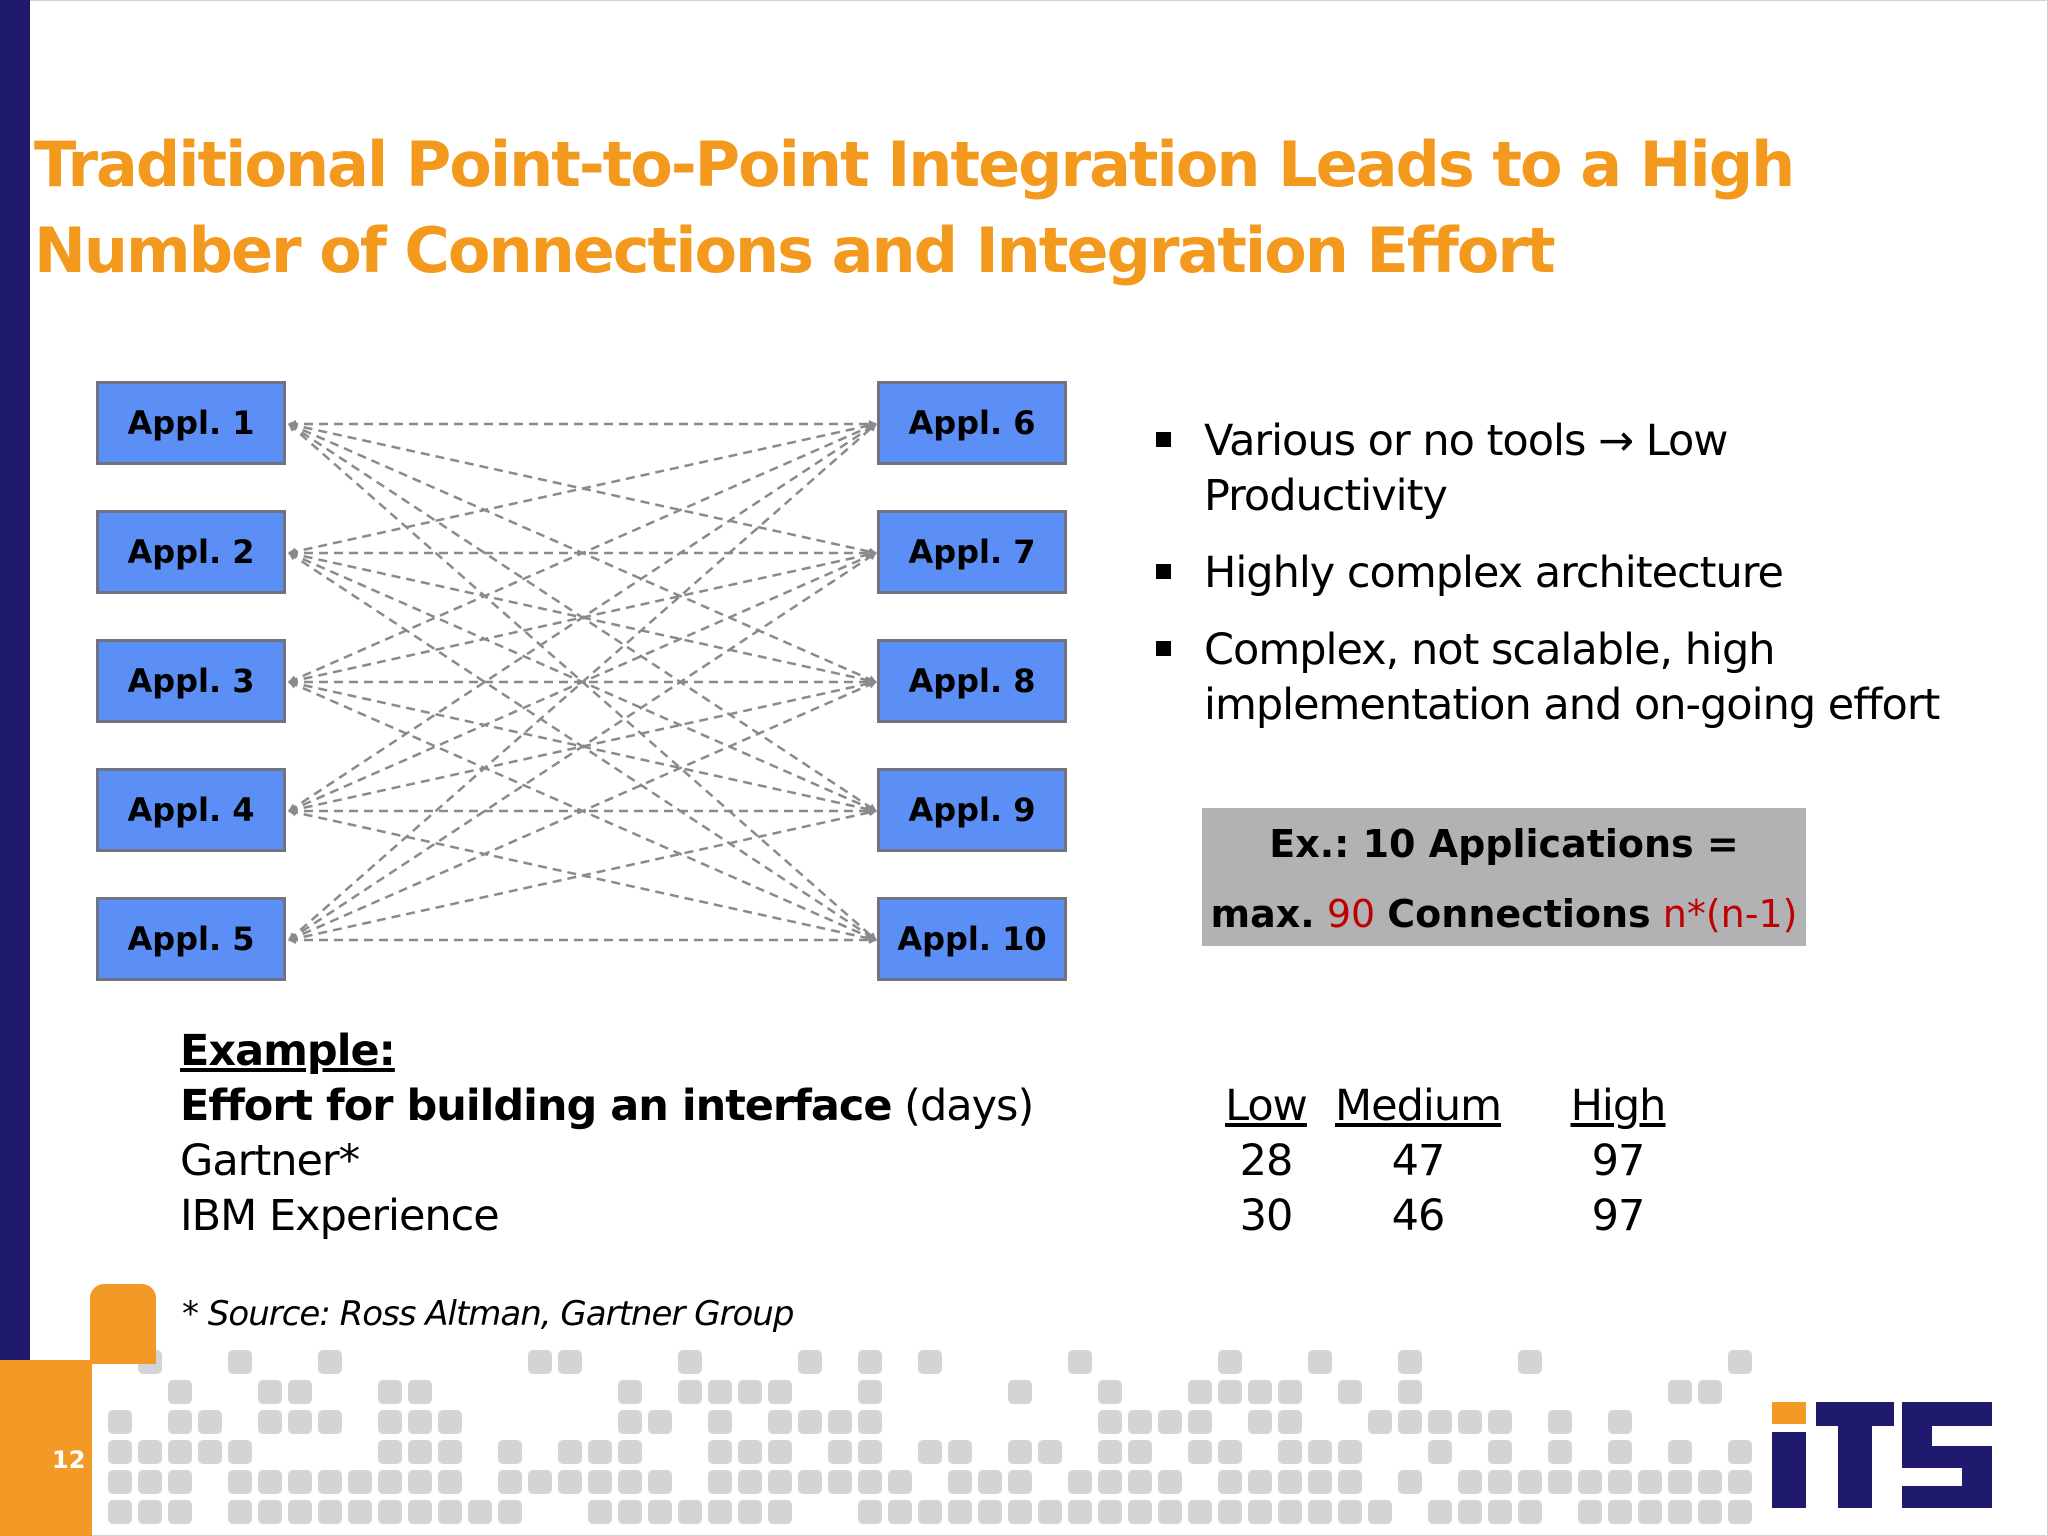  What do you see at coordinates (191, 939) in the screenshot?
I see `app-box-left-5: Appl. 5` at bounding box center [191, 939].